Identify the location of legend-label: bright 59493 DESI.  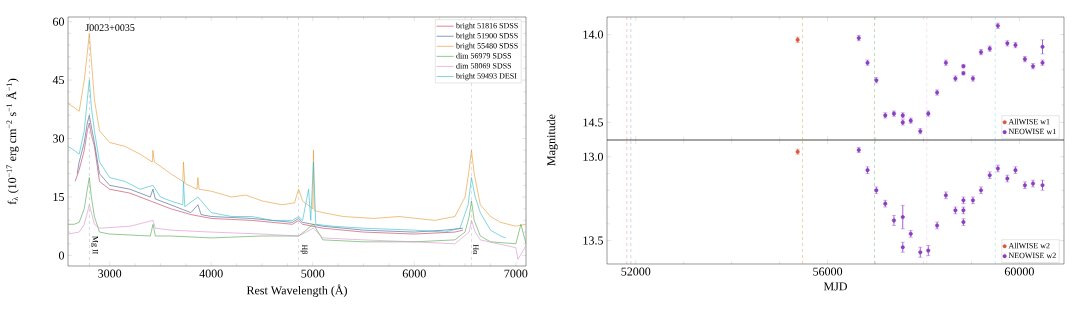
(486, 76).